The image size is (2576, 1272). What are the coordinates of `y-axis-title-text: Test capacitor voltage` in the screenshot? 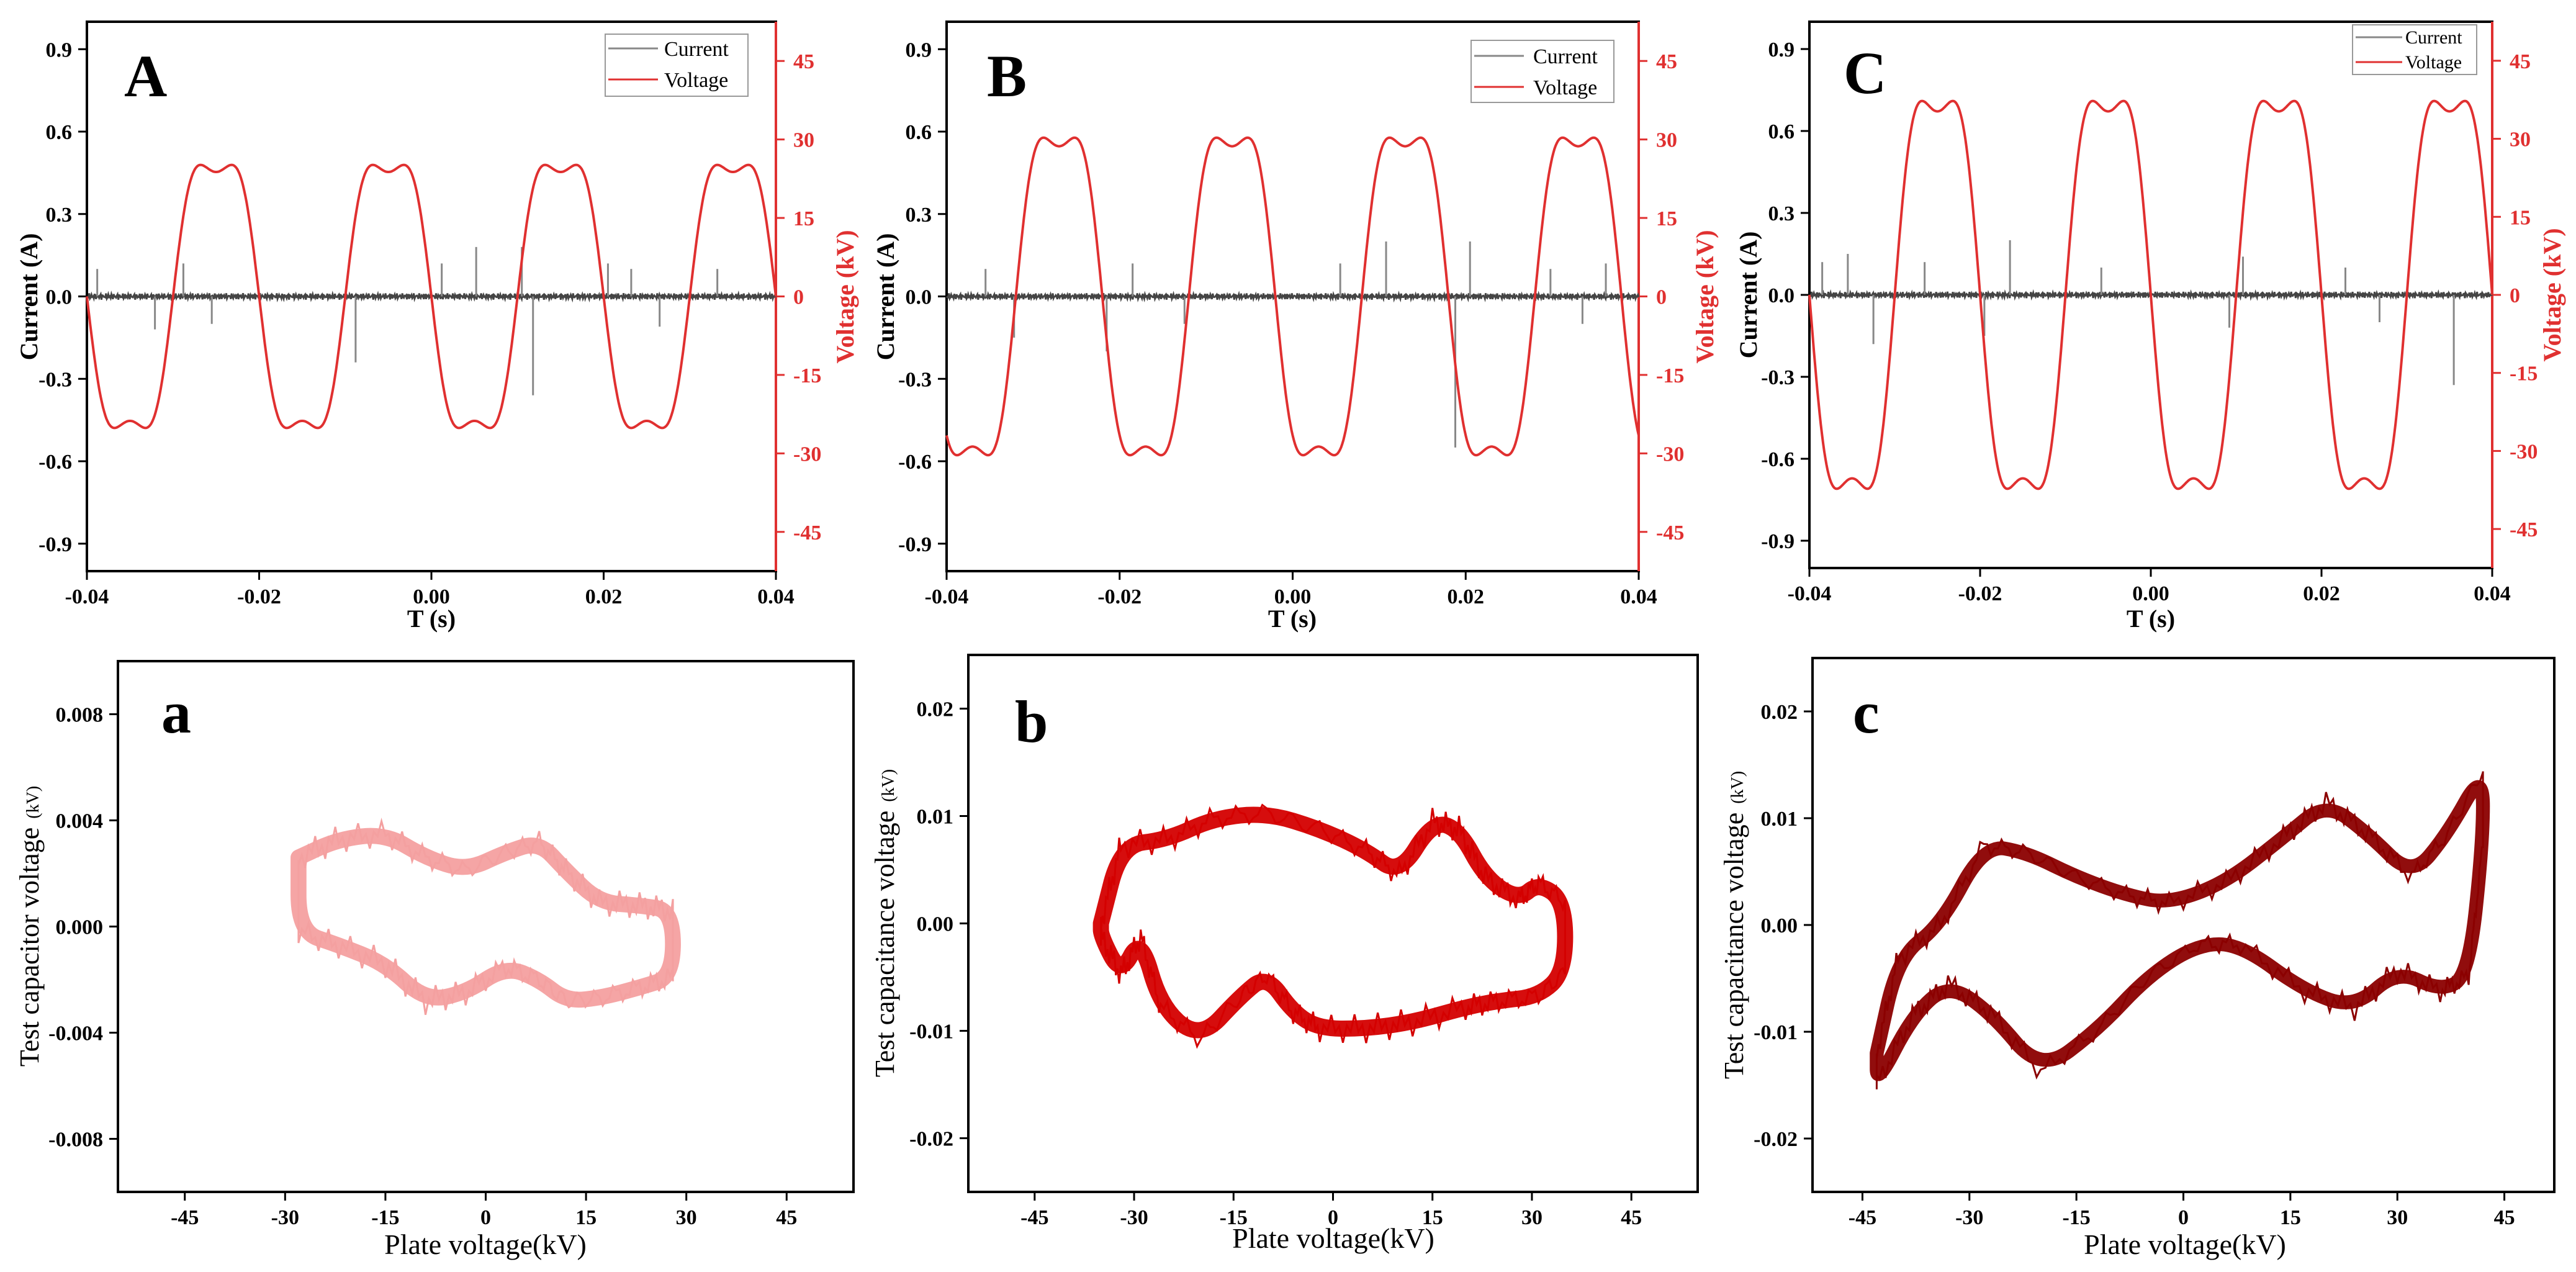 It's located at (29, 947).